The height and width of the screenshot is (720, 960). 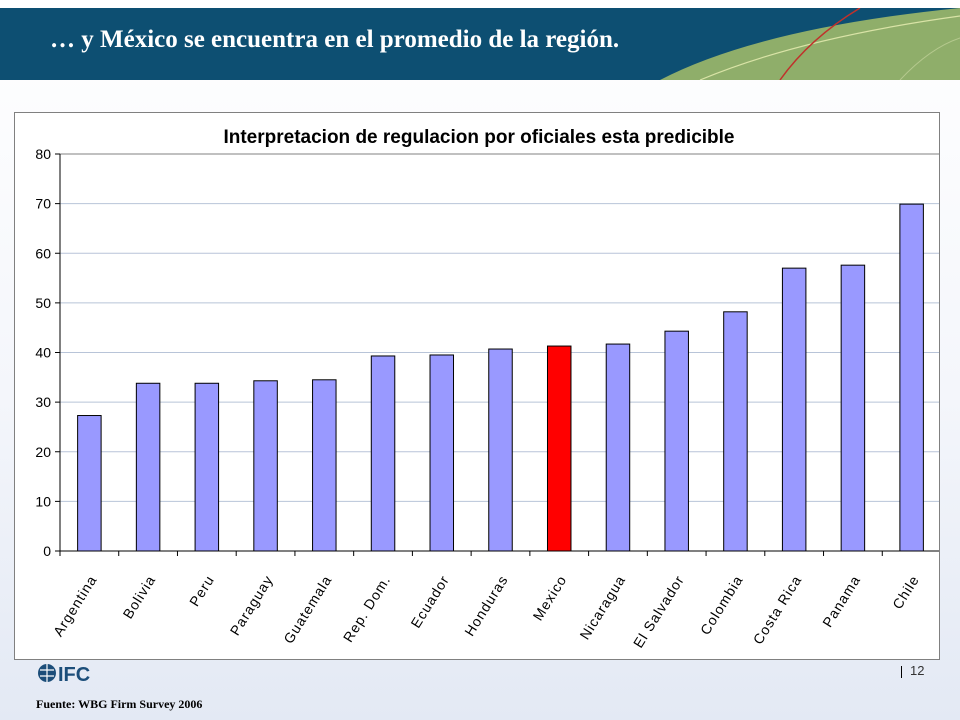 What do you see at coordinates (47, 551) in the screenshot?
I see `y-tick-label: 0` at bounding box center [47, 551].